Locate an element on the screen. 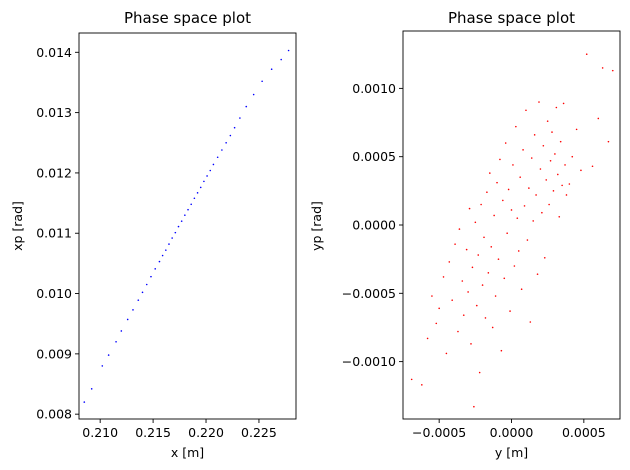  right-y-axis-label: yp [rad] is located at coordinates (316, 226).